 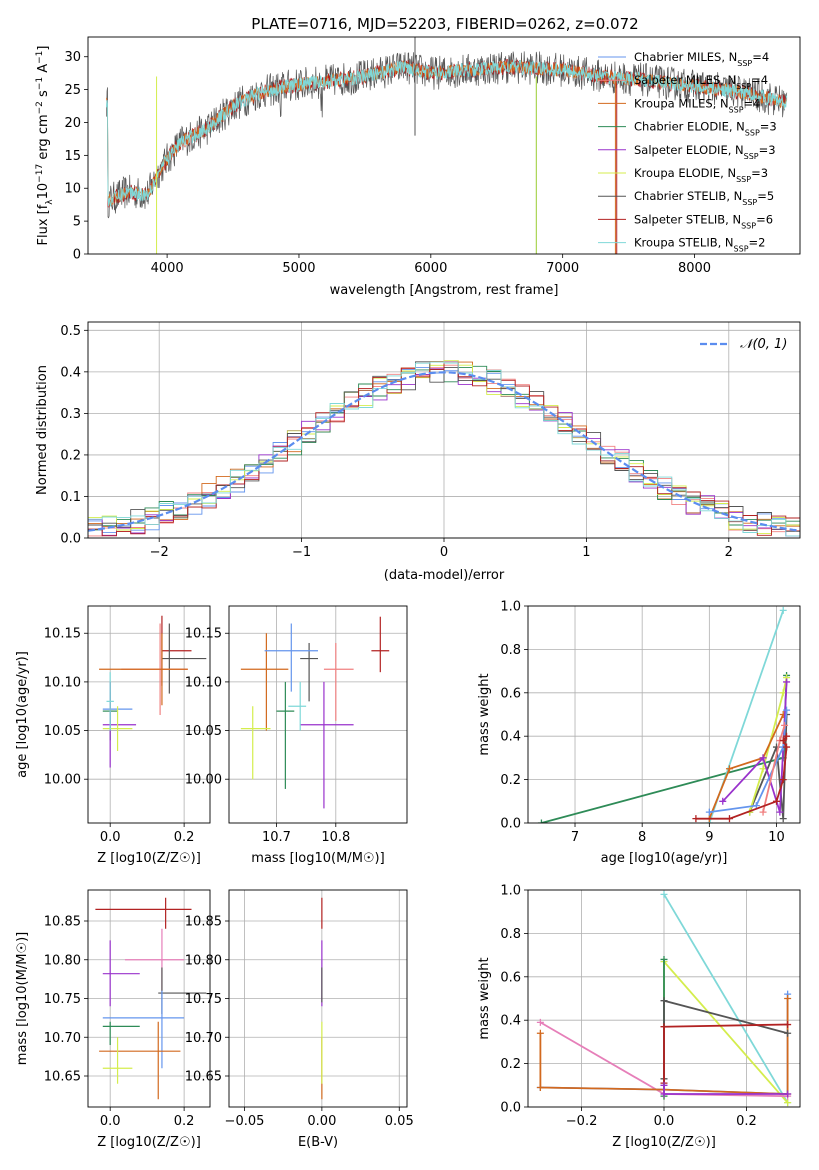 What do you see at coordinates (685, 80) in the screenshot?
I see `legend-model: Salpeter MILES, N` at bounding box center [685, 80].